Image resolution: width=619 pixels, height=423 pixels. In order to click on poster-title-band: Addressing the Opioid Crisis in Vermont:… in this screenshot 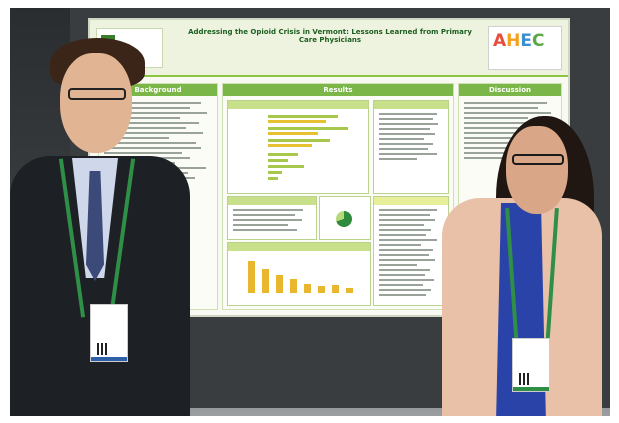, I will do `click(329, 48)`.